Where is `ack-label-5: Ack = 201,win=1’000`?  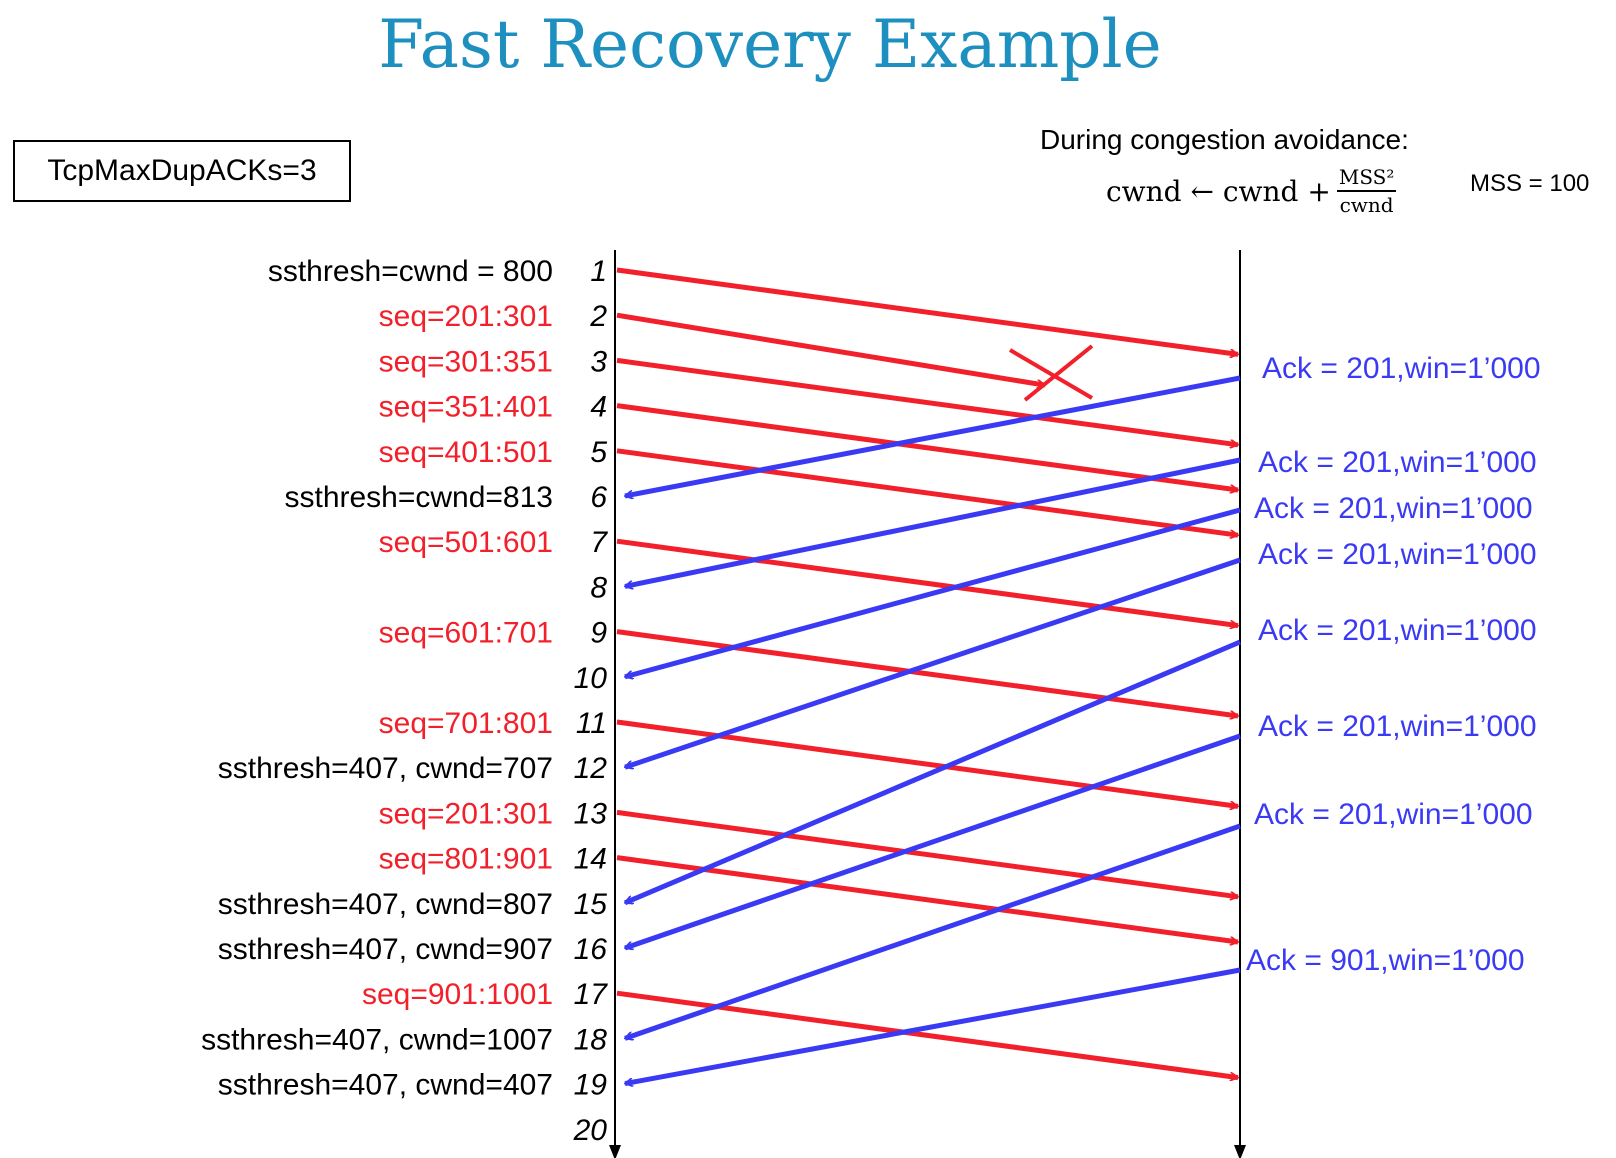
ack-label-5: Ack = 201,win=1’000 is located at coordinates (1397, 630).